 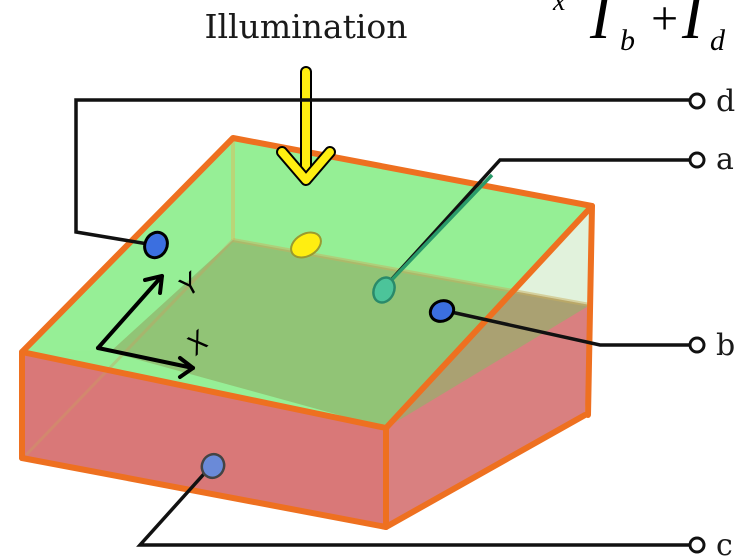 I want to click on formula-sub2: d, so click(x=718, y=40).